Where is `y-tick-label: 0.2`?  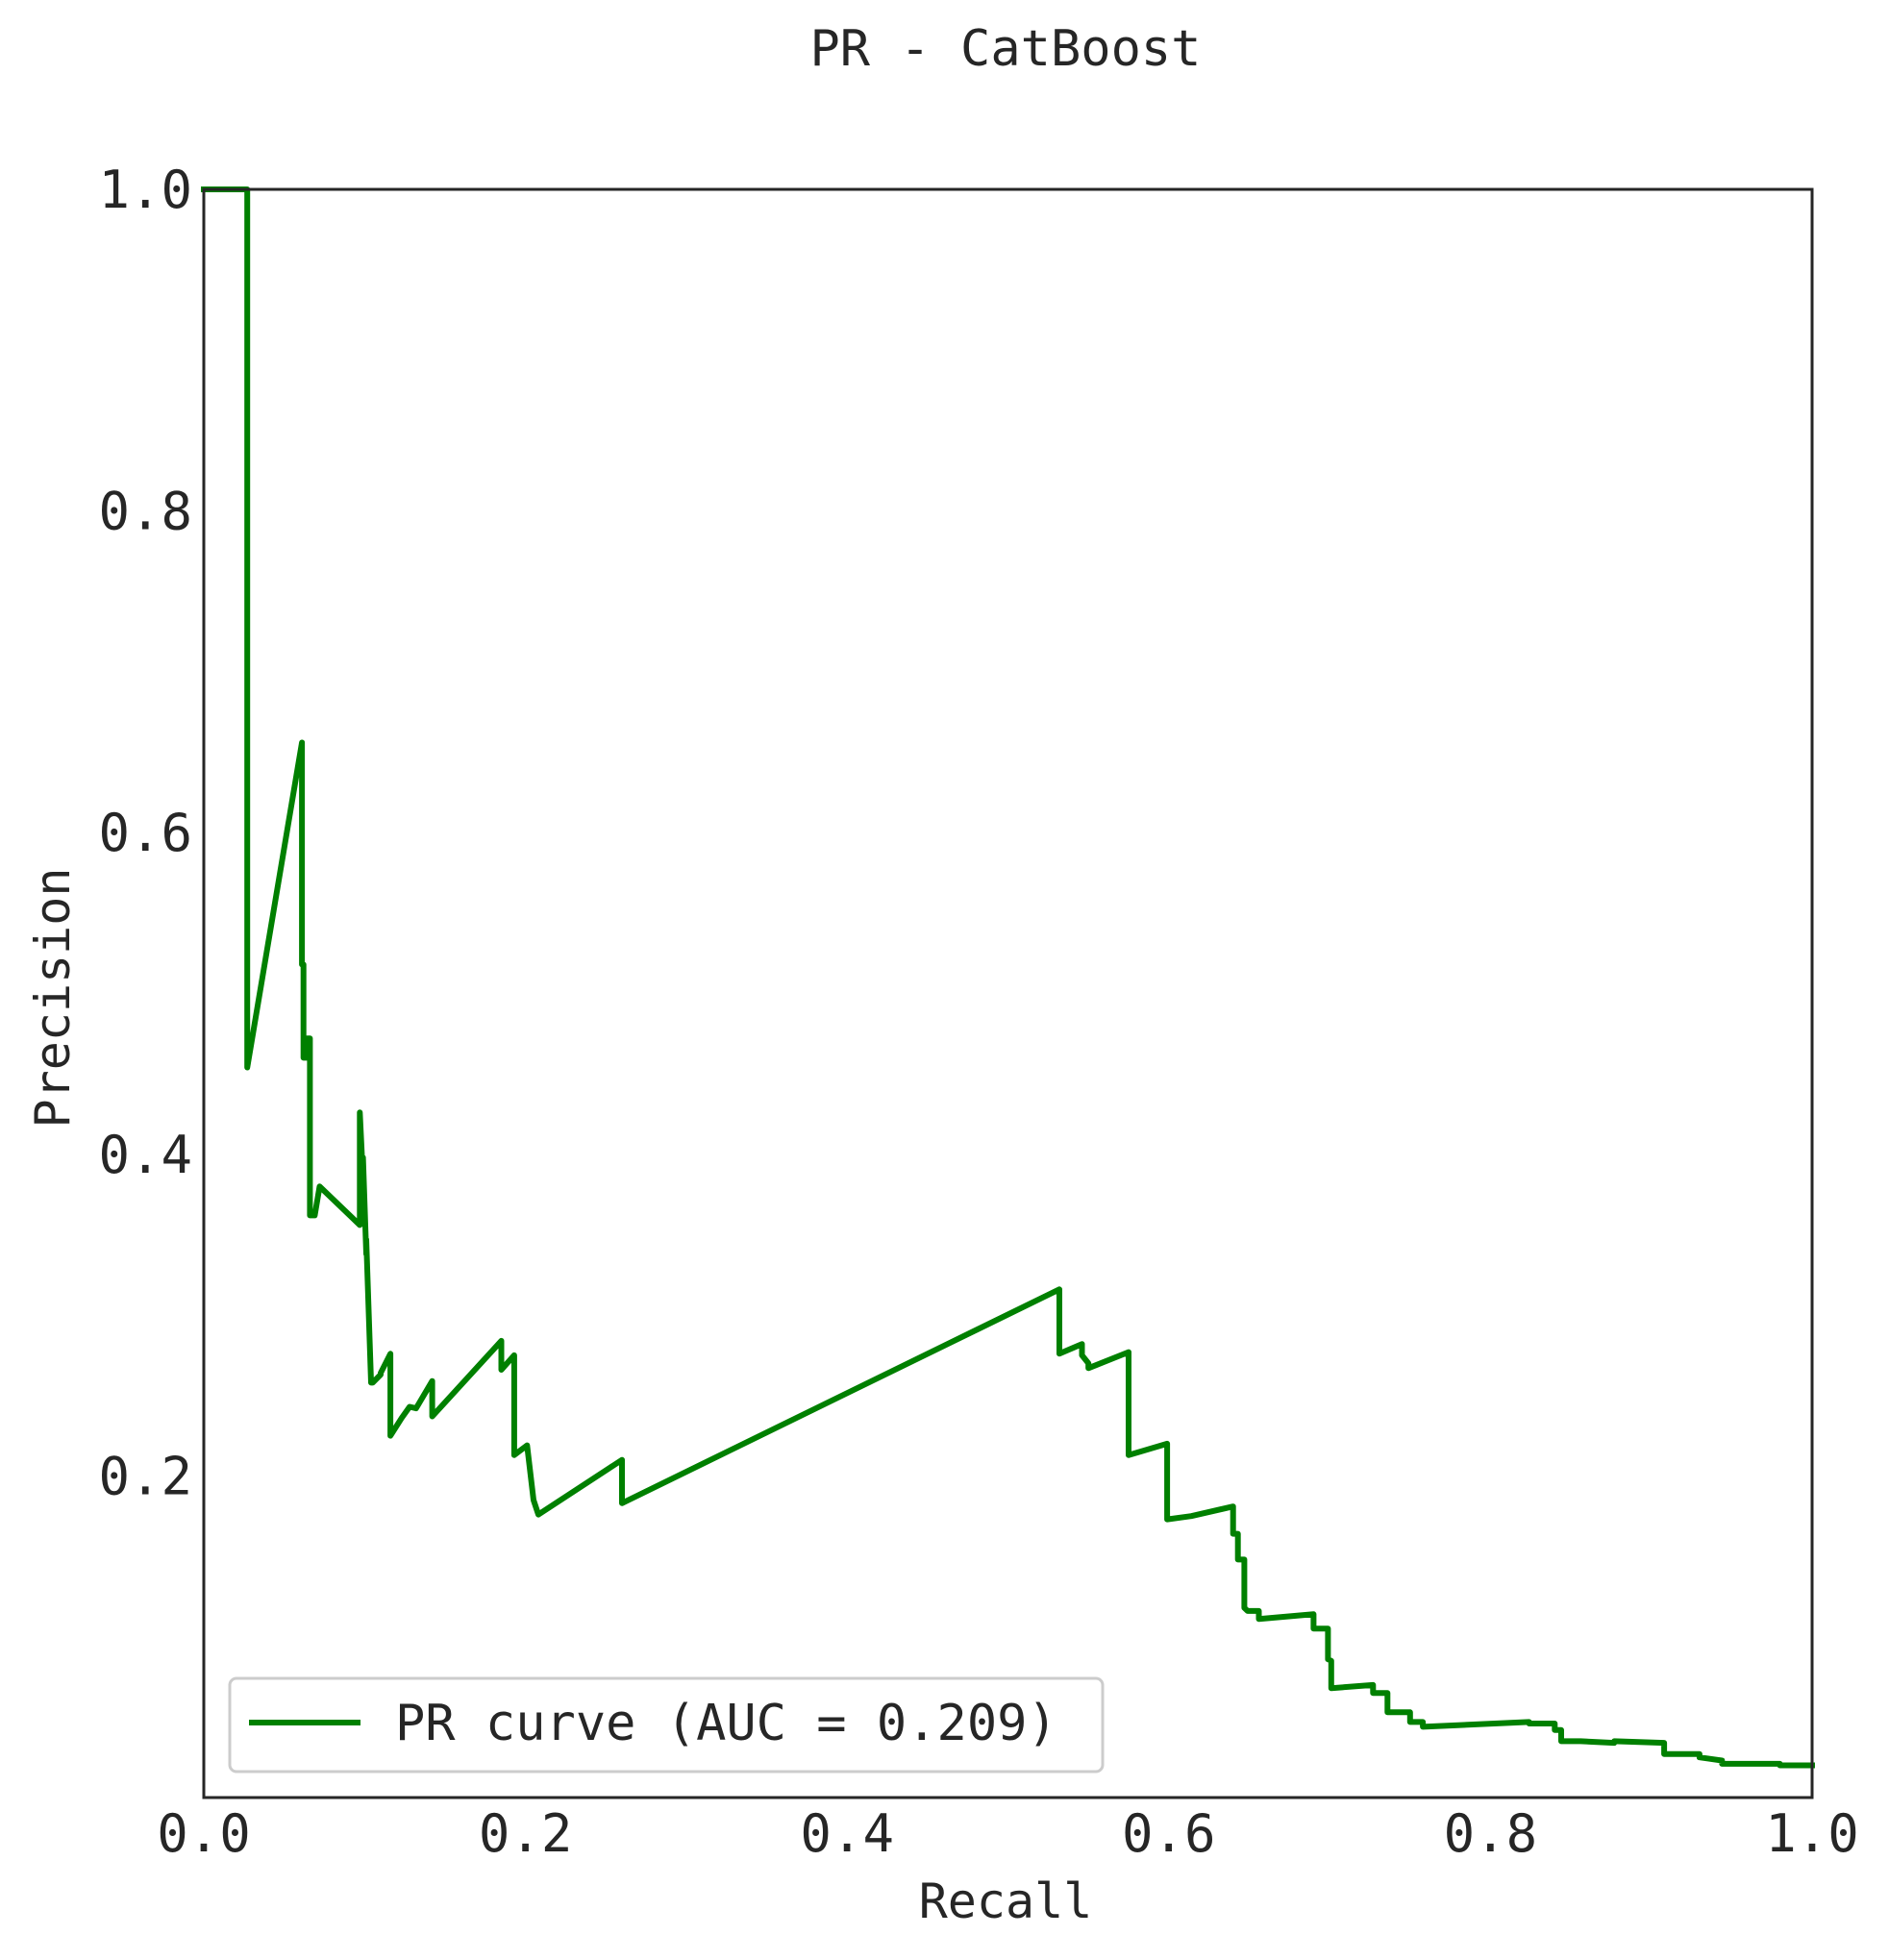
y-tick-label: 0.2 is located at coordinates (145, 1476).